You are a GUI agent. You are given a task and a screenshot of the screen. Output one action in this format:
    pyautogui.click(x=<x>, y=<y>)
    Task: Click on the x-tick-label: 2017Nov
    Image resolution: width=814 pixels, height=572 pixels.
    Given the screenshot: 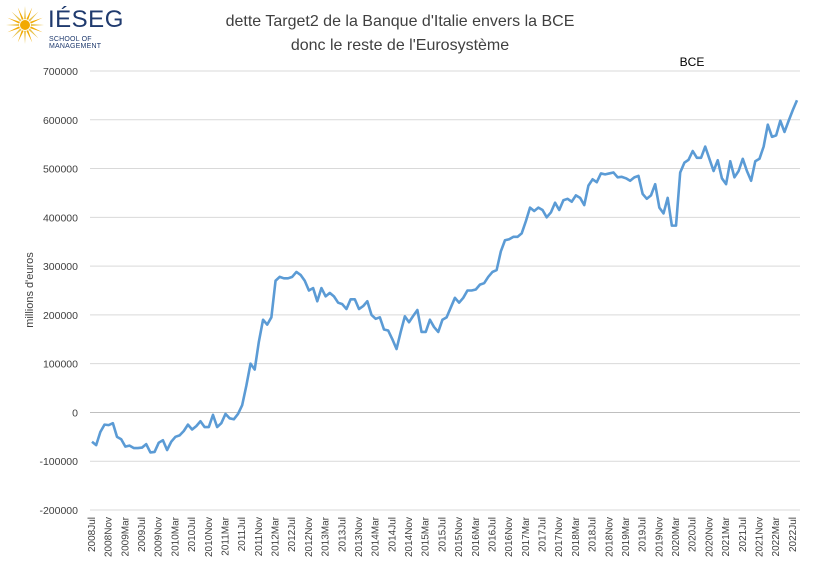 What is the action you would take?
    pyautogui.click(x=559, y=537)
    